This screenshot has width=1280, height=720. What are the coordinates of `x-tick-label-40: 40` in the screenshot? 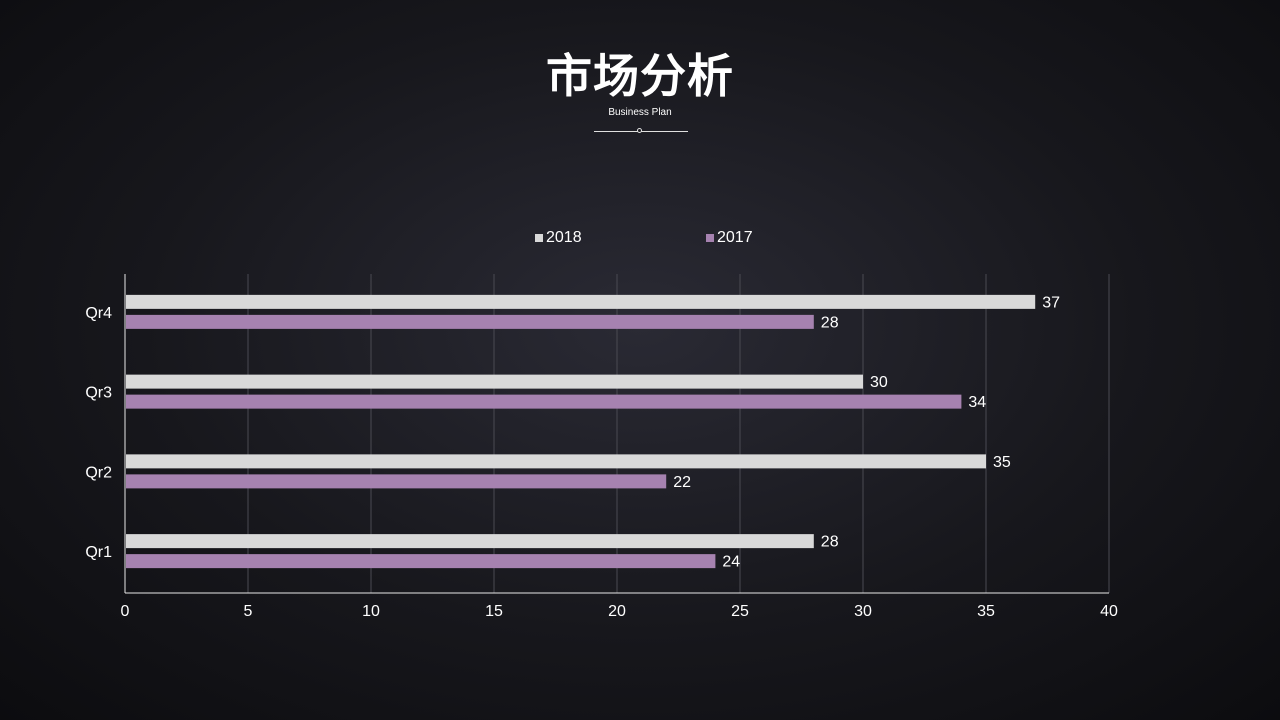 It's located at (1109, 611).